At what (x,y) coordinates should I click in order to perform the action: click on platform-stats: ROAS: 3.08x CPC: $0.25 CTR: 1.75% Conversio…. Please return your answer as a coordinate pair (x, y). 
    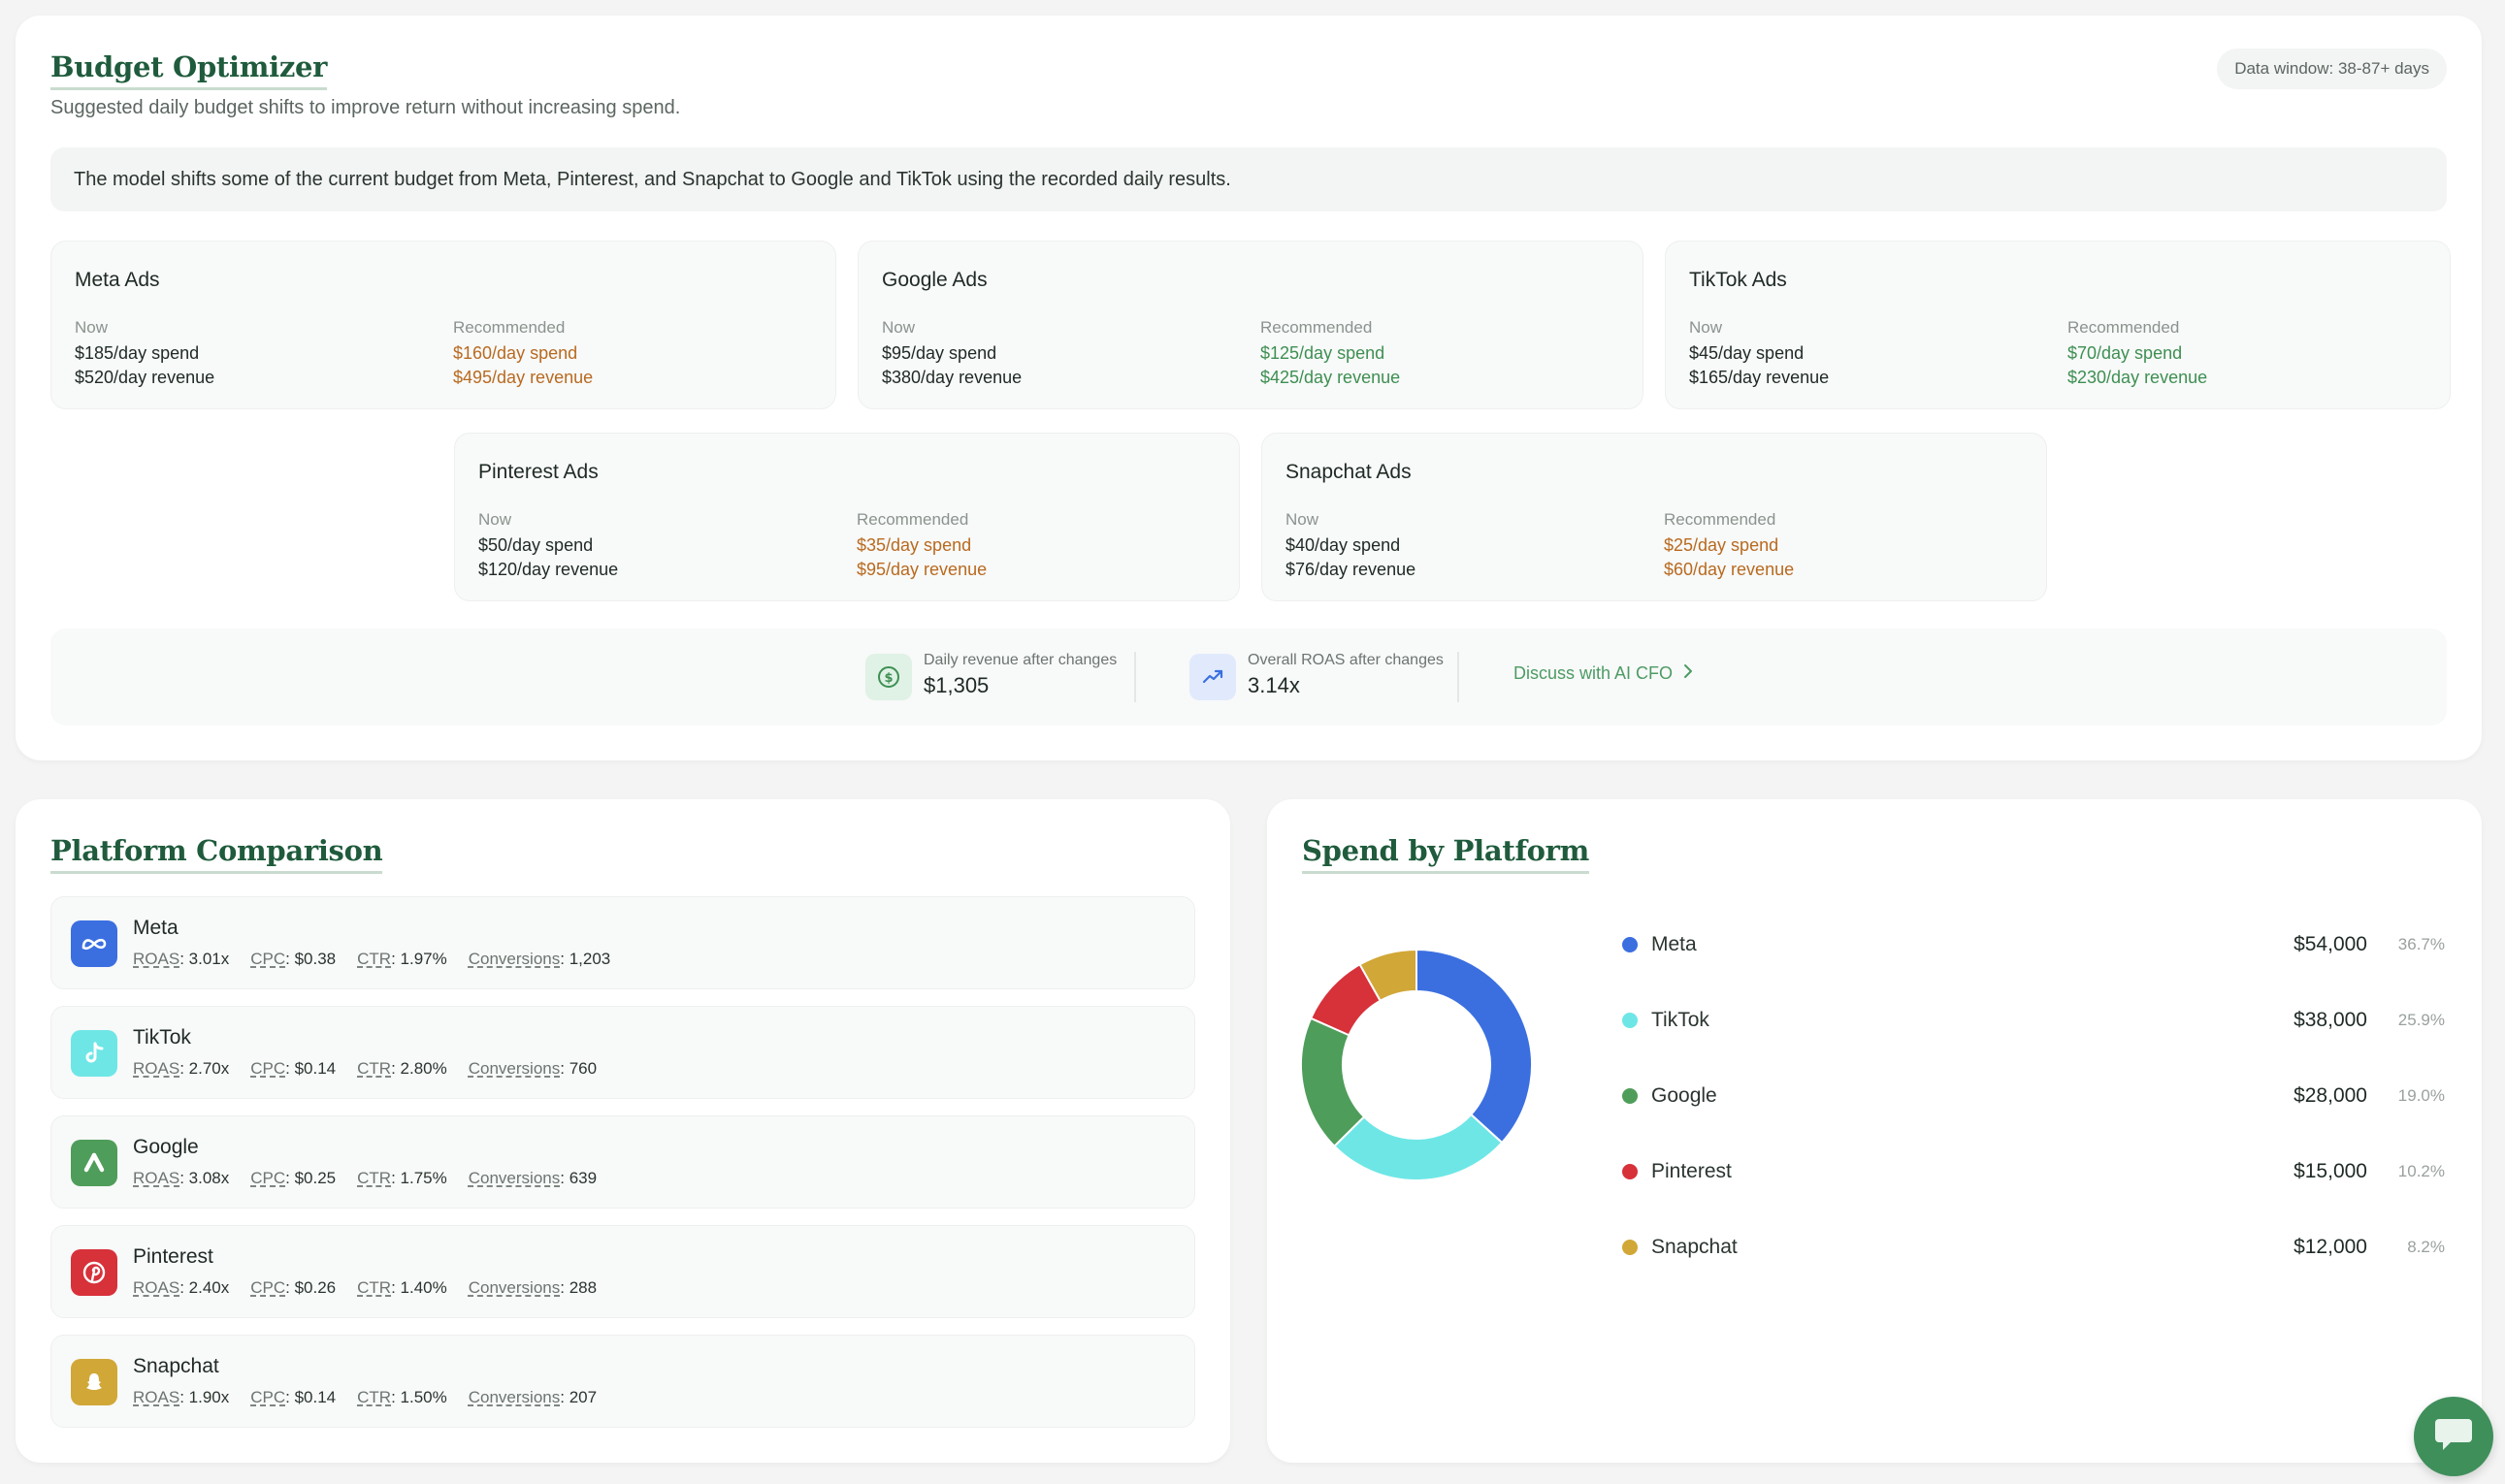
    Looking at the image, I should click on (375, 1178).